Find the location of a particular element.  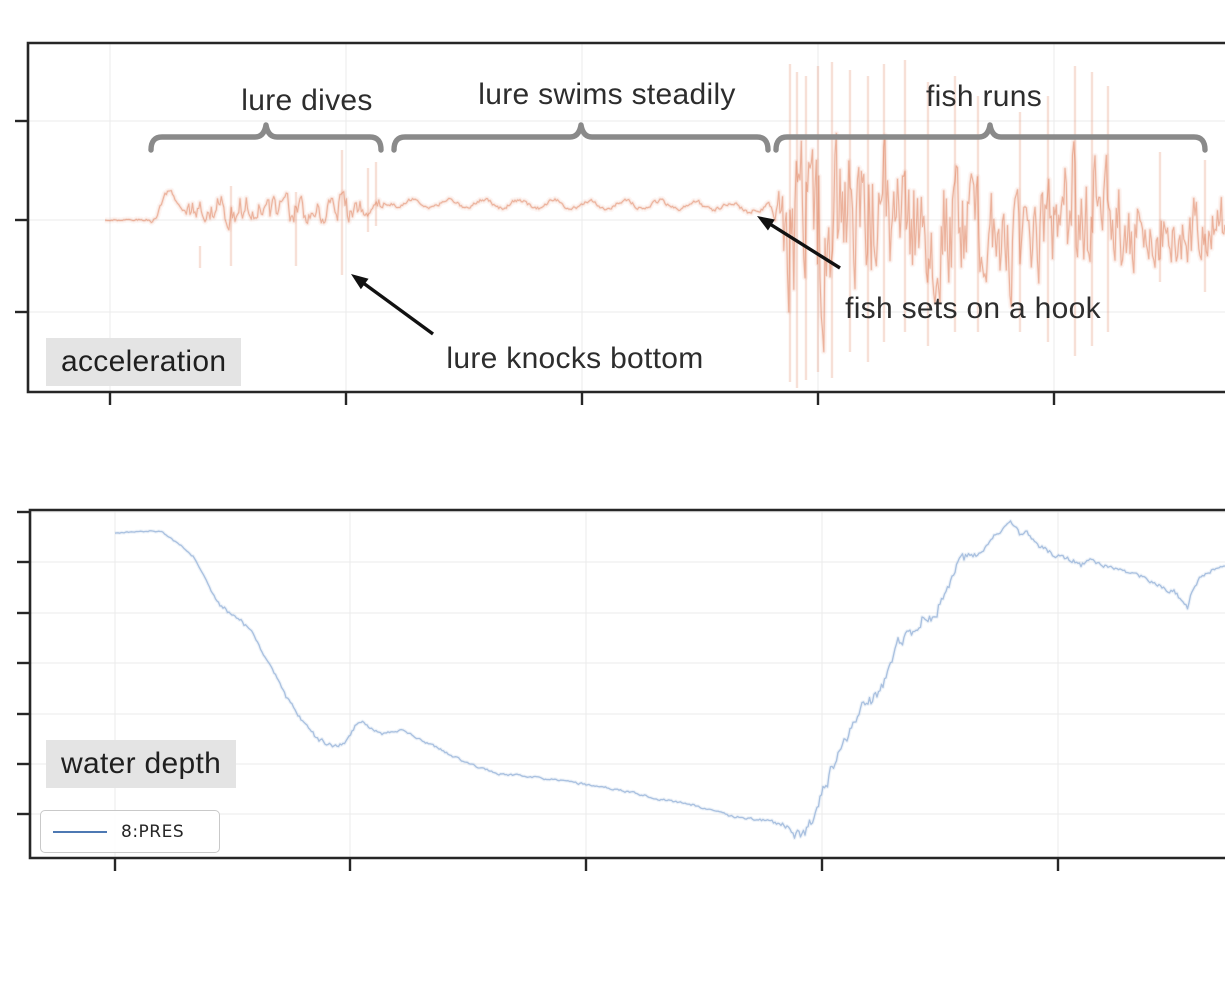

legend-box: 8:PRES is located at coordinates (130, 831).